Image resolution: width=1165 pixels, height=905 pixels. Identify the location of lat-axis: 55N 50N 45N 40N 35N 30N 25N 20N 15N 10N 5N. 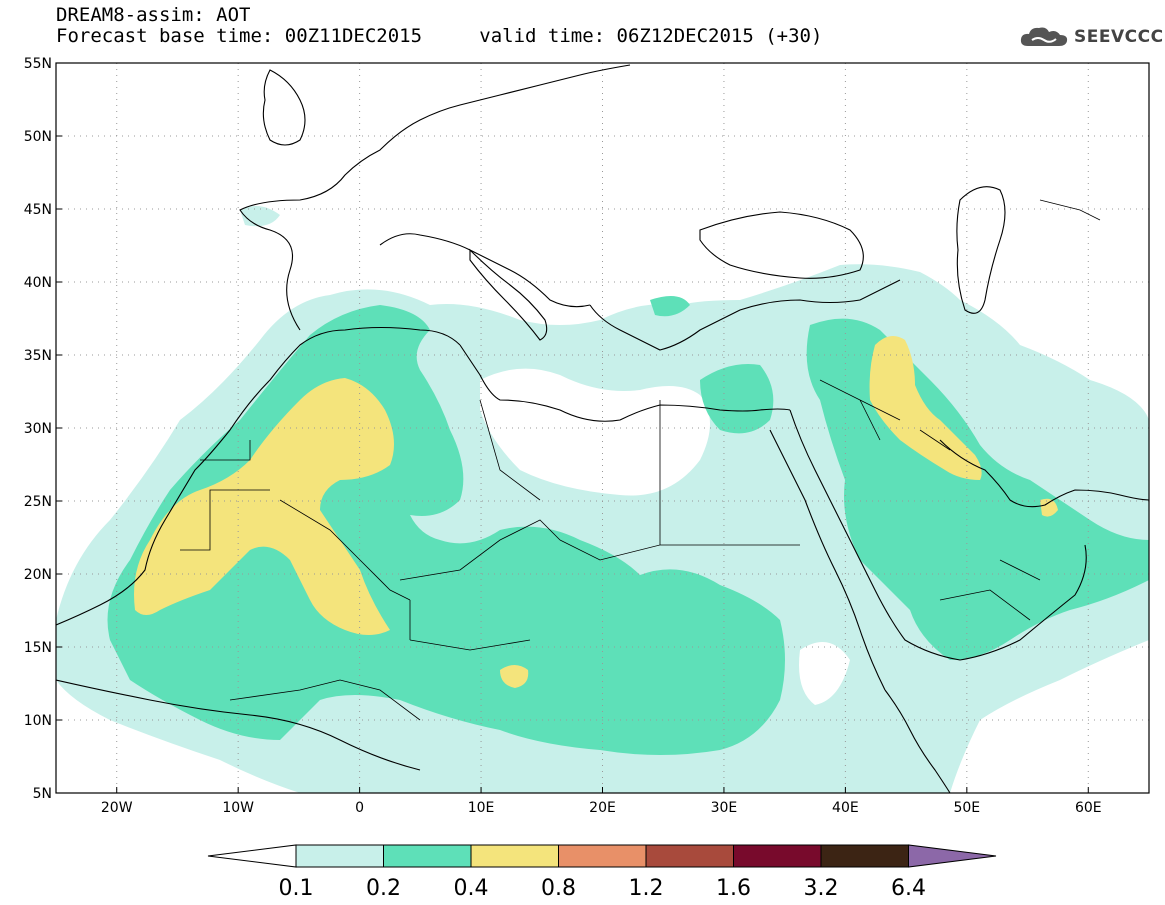
(43, 429).